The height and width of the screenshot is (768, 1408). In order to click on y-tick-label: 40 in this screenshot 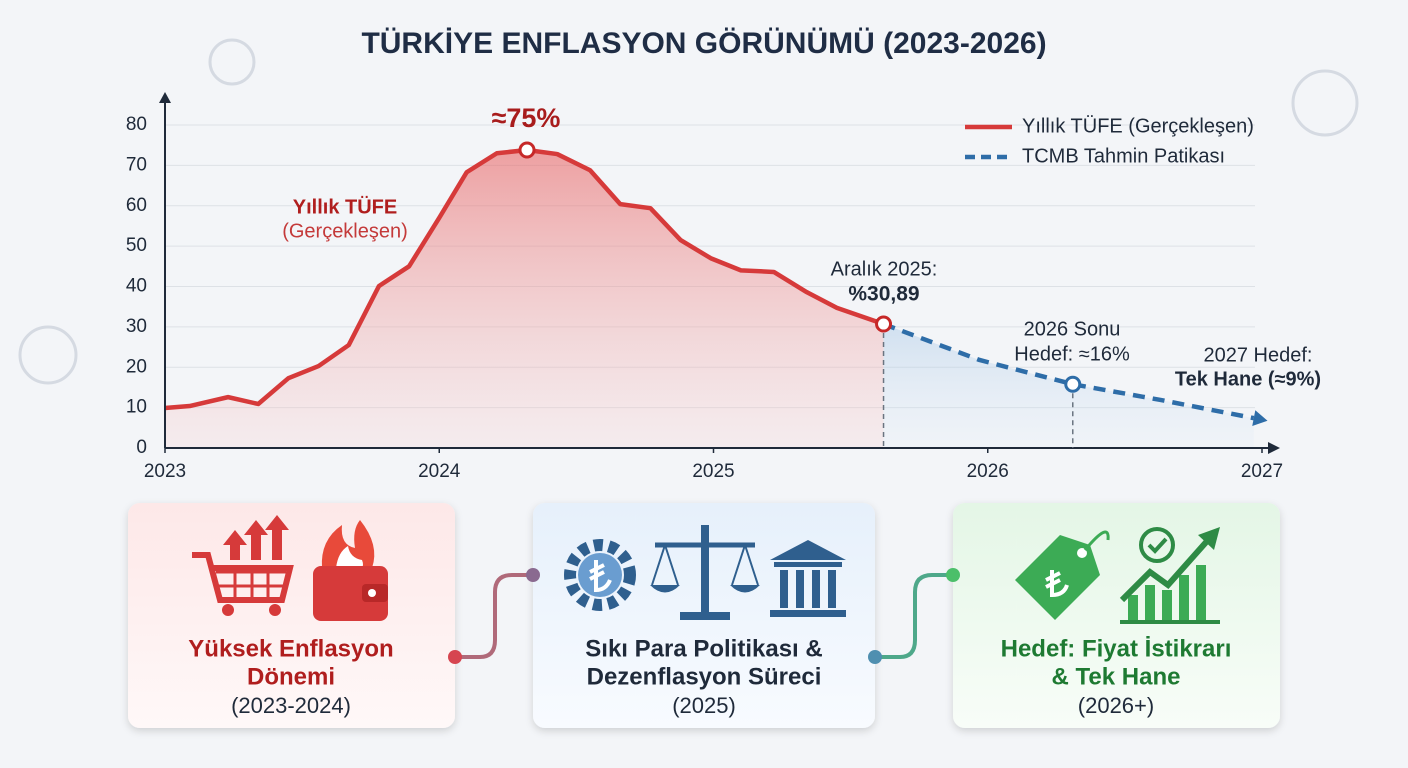, I will do `click(136, 286)`.